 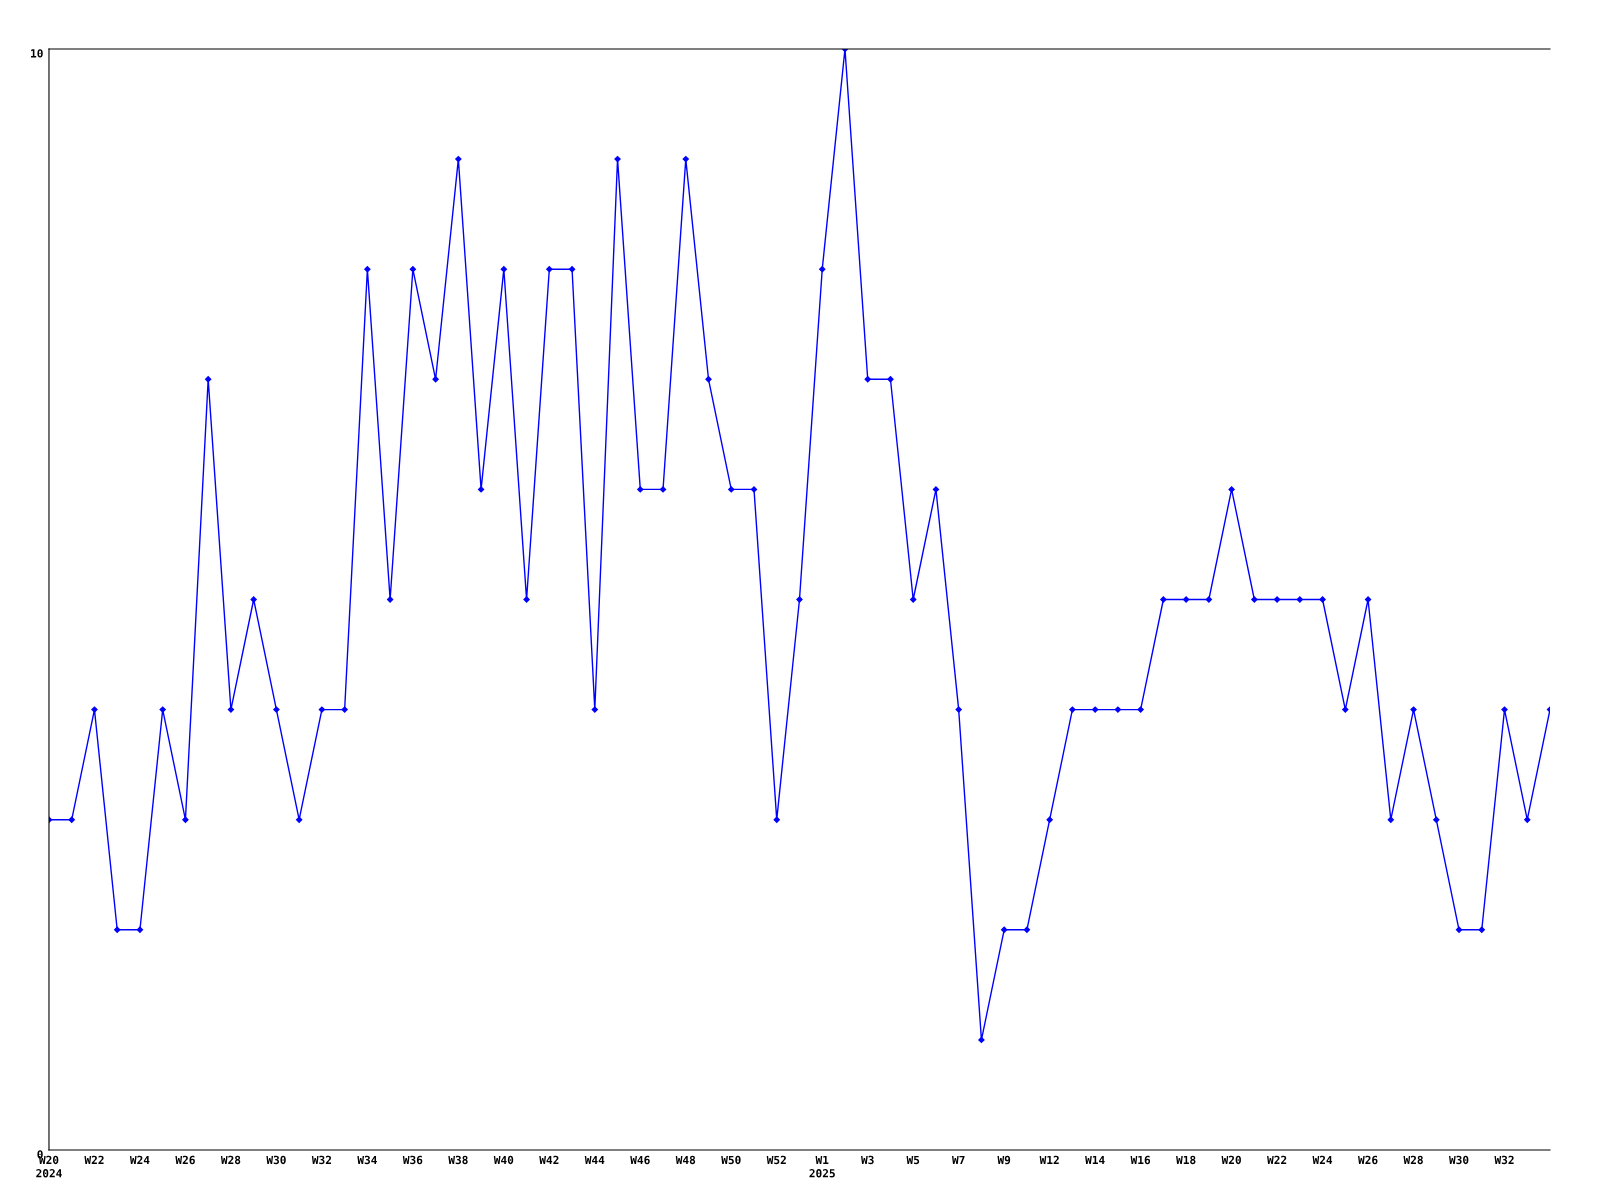 I want to click on x-tick-label: W16, so click(x=1140, y=1160).